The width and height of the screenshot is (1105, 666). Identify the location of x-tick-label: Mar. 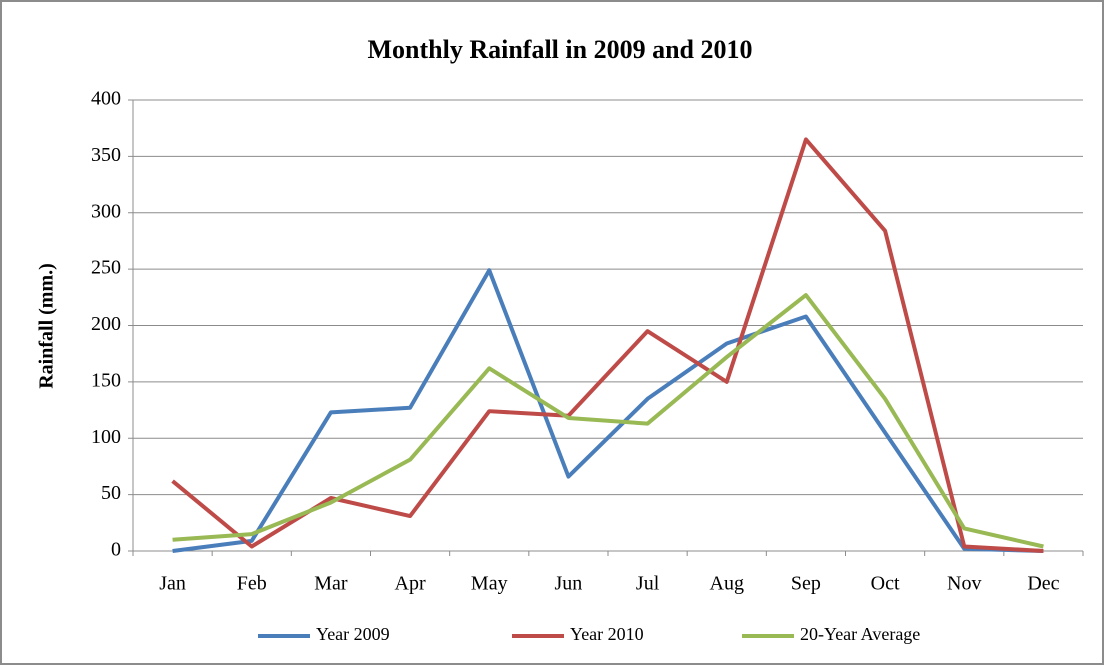
(331, 584).